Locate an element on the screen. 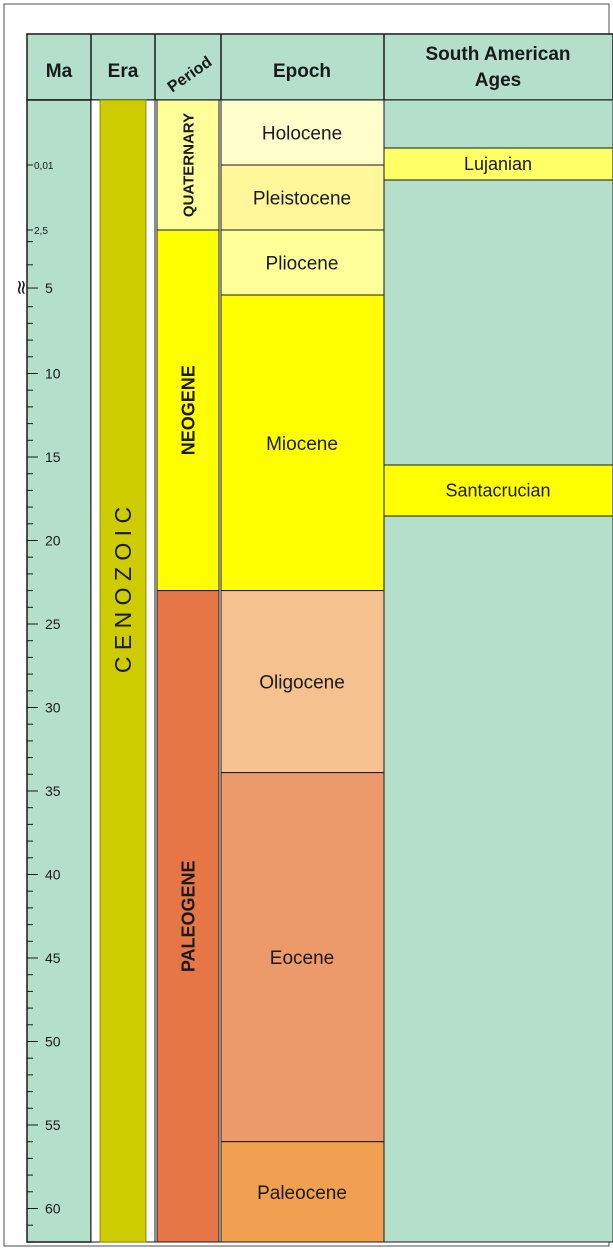 Image resolution: width=613 pixels, height=1250 pixels. age-label: Lujanian is located at coordinates (498, 164).